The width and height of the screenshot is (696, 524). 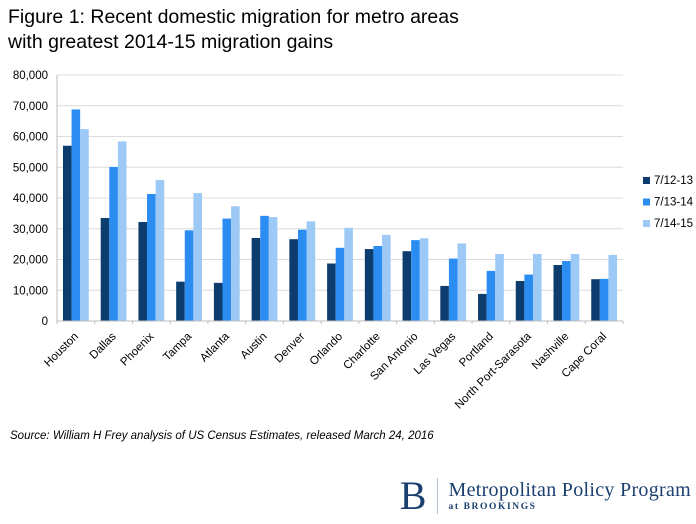 I want to click on y-tick-label: 50,000, so click(x=30, y=168).